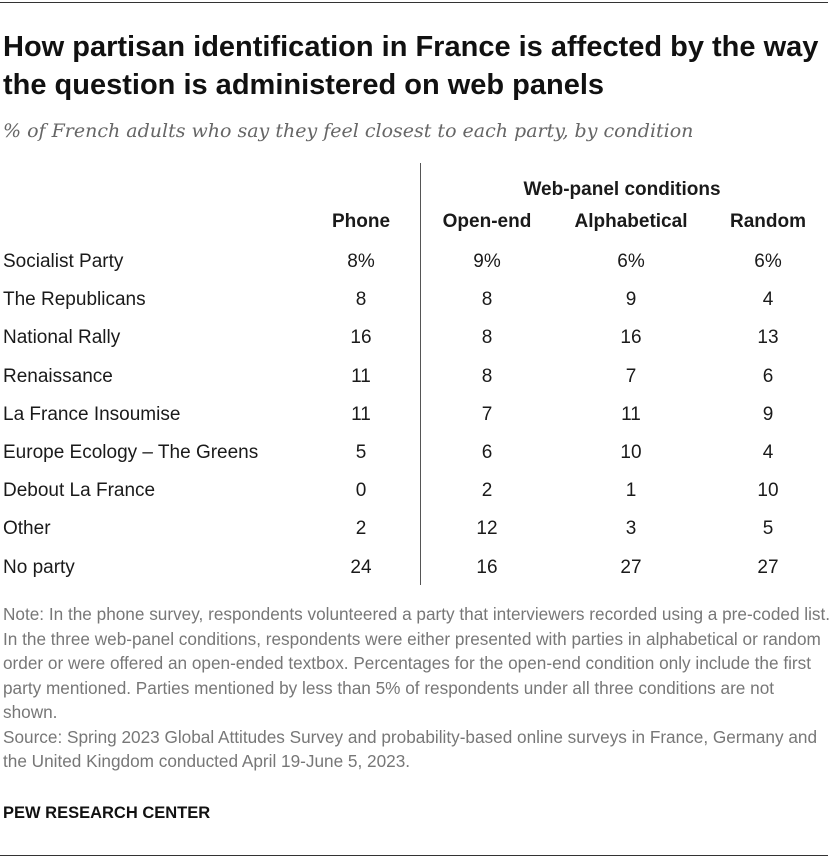  Describe the element at coordinates (631, 376) in the screenshot. I see `cell-alphabetical: 7` at that location.